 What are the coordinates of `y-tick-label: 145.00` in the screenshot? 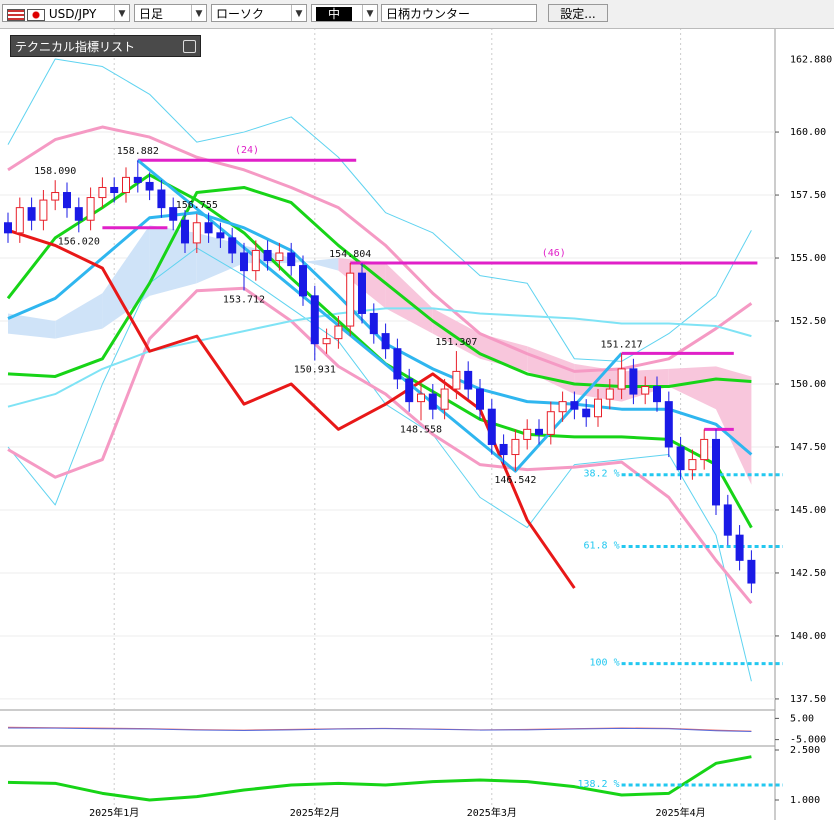 It's located at (808, 510).